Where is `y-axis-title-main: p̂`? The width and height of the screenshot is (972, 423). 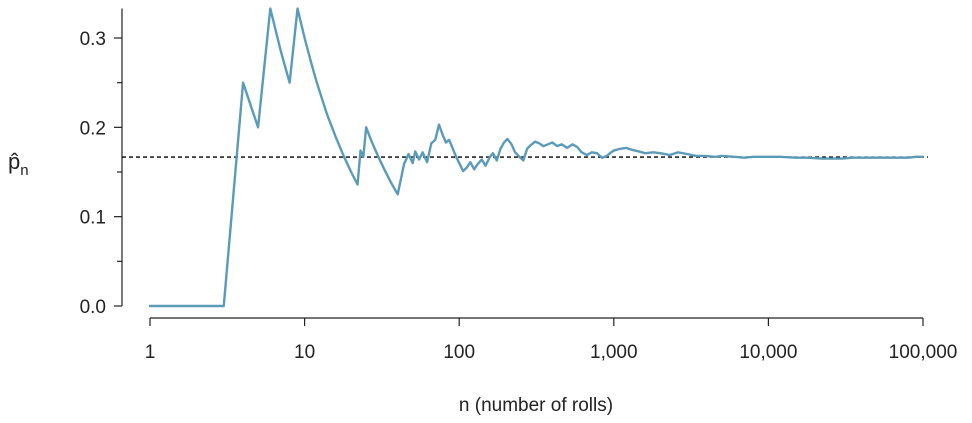
y-axis-title-main: p̂ is located at coordinates (14, 161).